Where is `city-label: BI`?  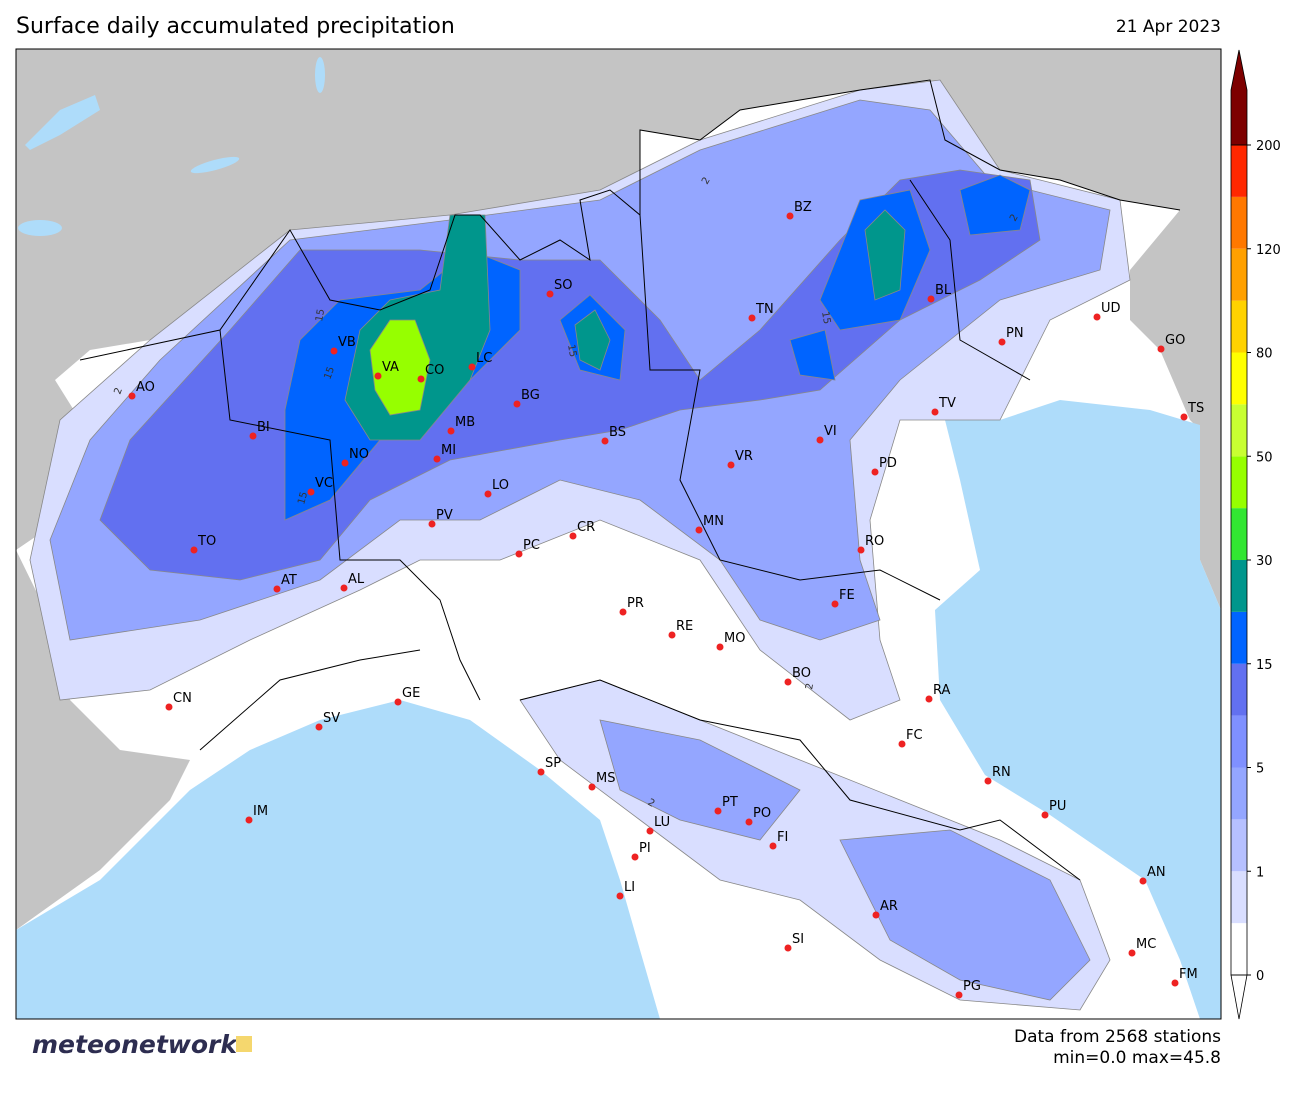 city-label: BI is located at coordinates (263, 427).